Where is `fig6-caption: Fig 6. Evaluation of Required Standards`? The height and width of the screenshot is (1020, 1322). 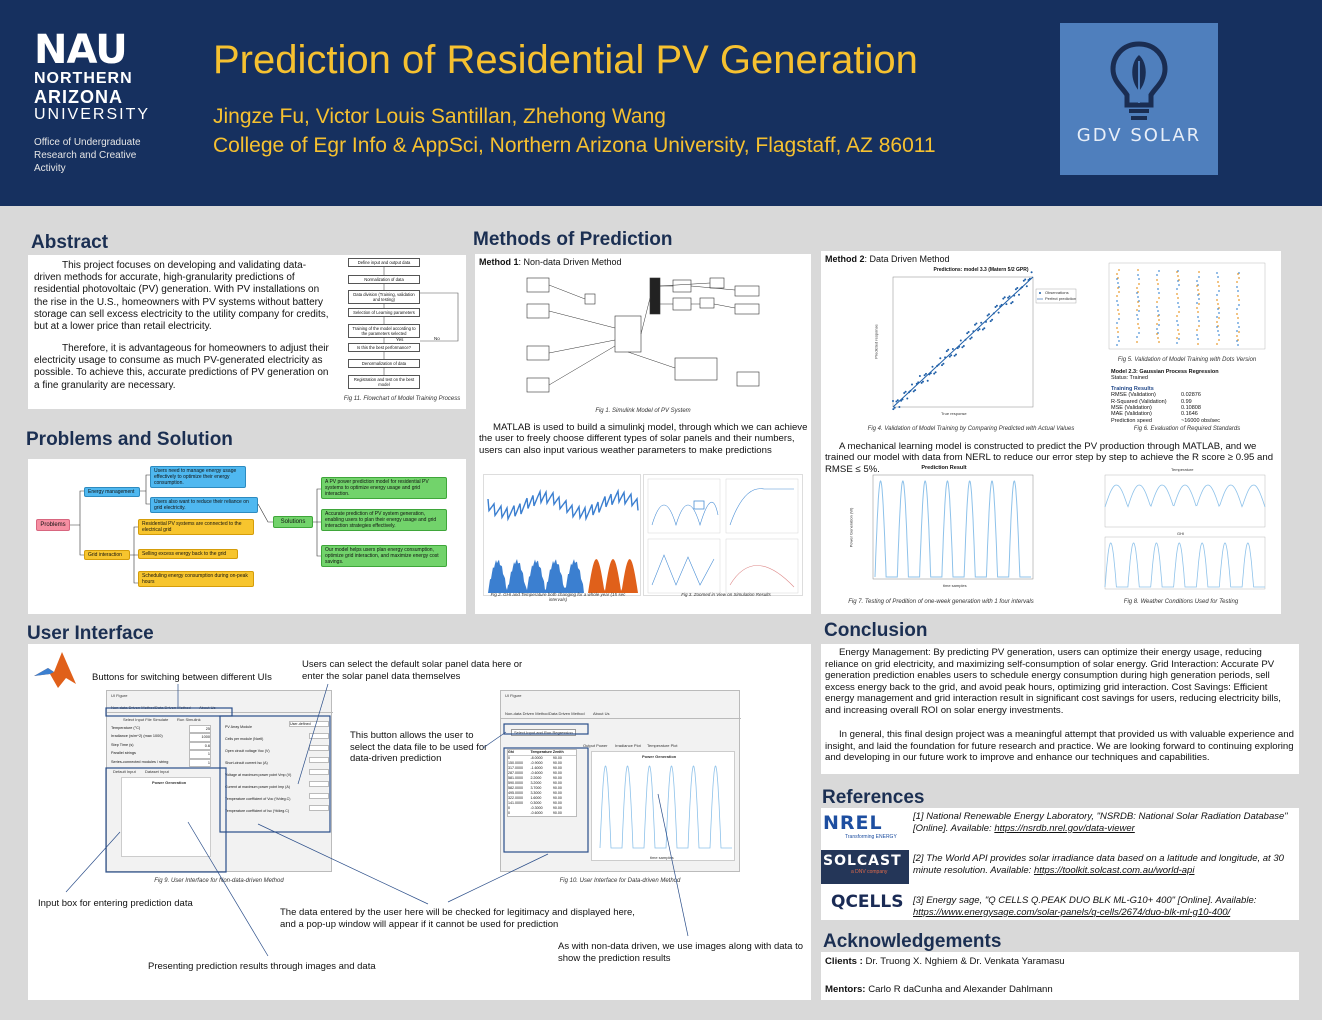
fig6-caption: Fig 6. Evaluation of Required Standards is located at coordinates (1187, 429).